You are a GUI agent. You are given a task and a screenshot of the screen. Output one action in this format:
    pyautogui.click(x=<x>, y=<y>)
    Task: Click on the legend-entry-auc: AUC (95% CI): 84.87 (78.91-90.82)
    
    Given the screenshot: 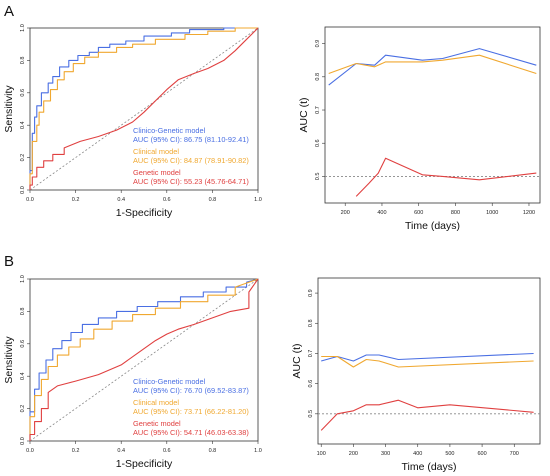 What is the action you would take?
    pyautogui.click(x=191, y=160)
    